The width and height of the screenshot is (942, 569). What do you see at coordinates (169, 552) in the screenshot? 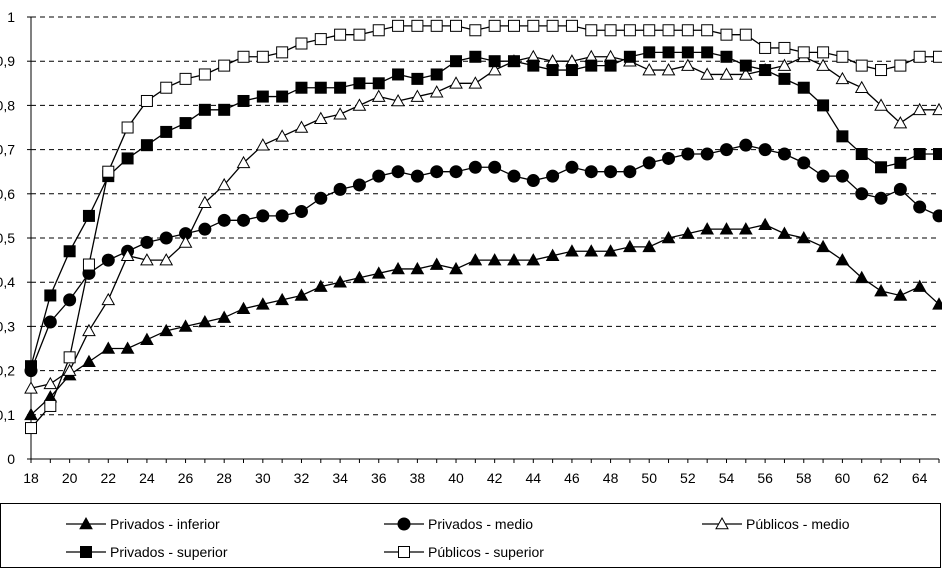
I see `legend-label: Privados - superior` at bounding box center [169, 552].